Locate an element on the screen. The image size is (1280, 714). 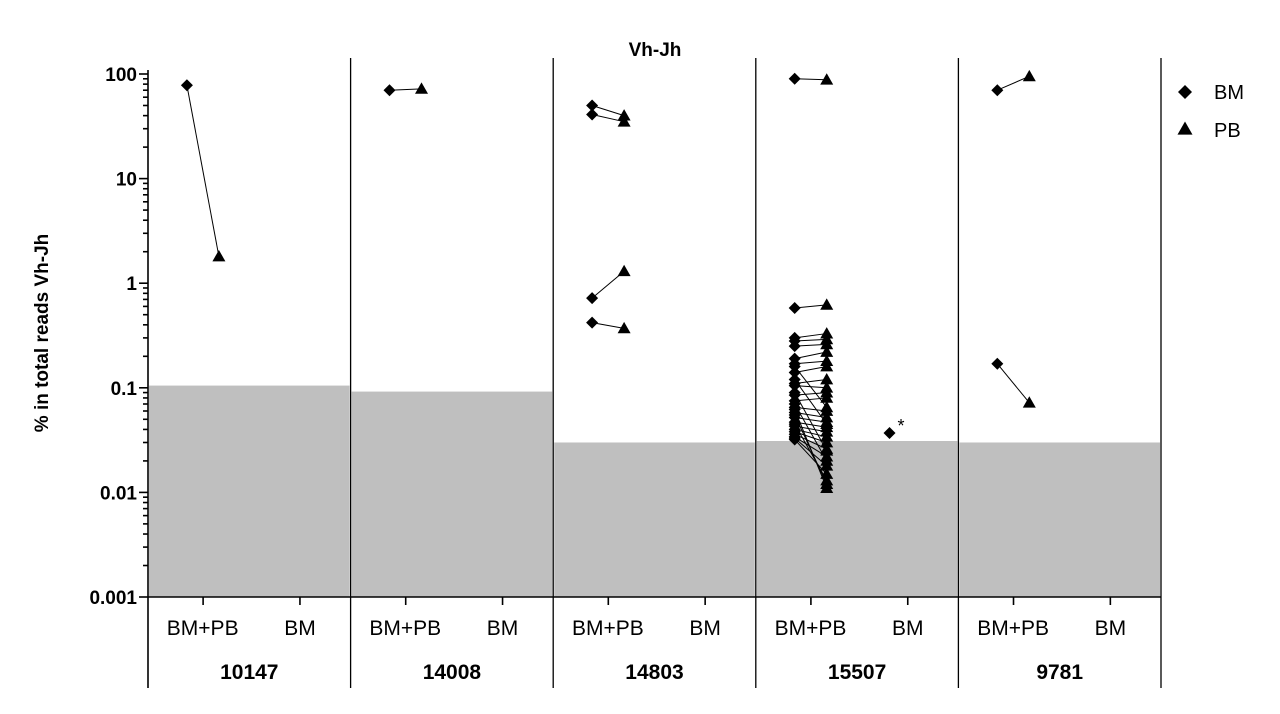
y-axis-label: % in total reads Vh-Jh is located at coordinates (42, 333).